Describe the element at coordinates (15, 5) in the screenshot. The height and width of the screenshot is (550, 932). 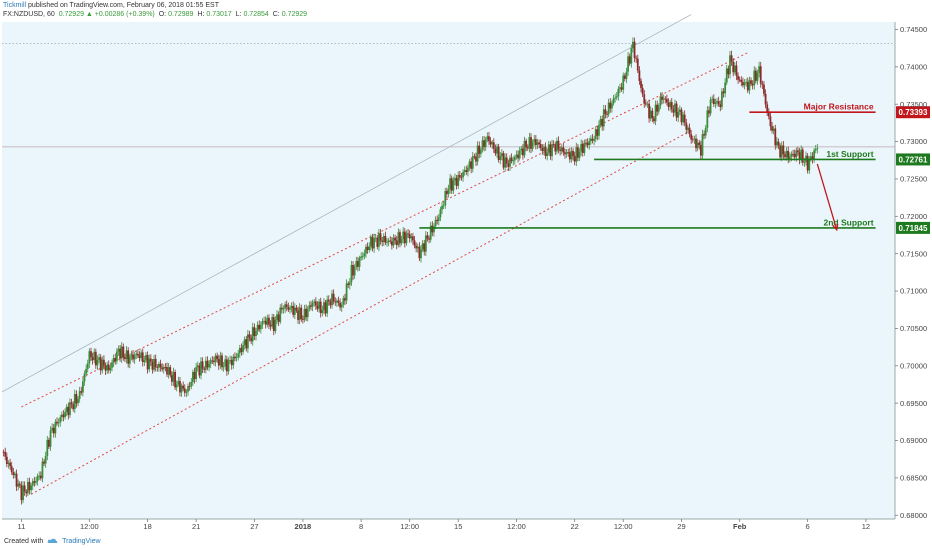
I see `publisher-link: Tickmill` at that location.